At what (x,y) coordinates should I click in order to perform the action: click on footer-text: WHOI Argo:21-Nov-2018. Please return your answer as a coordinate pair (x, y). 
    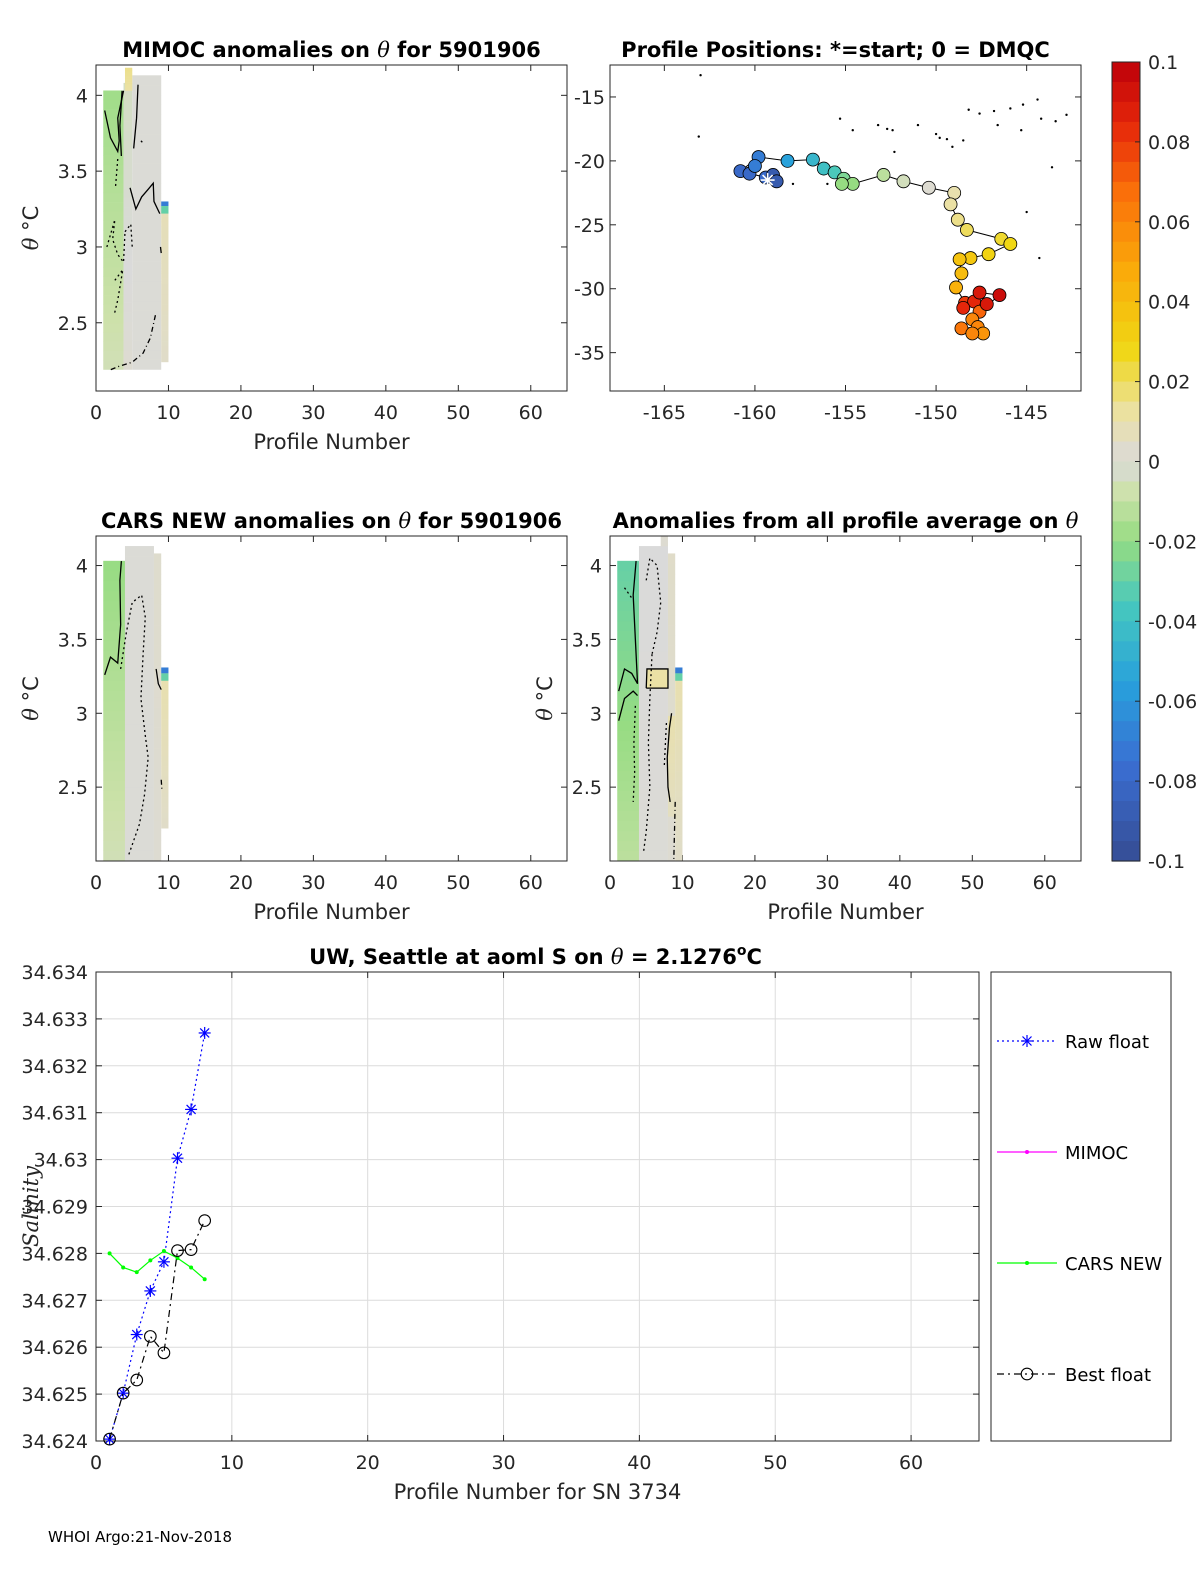
    Looking at the image, I should click on (140, 1537).